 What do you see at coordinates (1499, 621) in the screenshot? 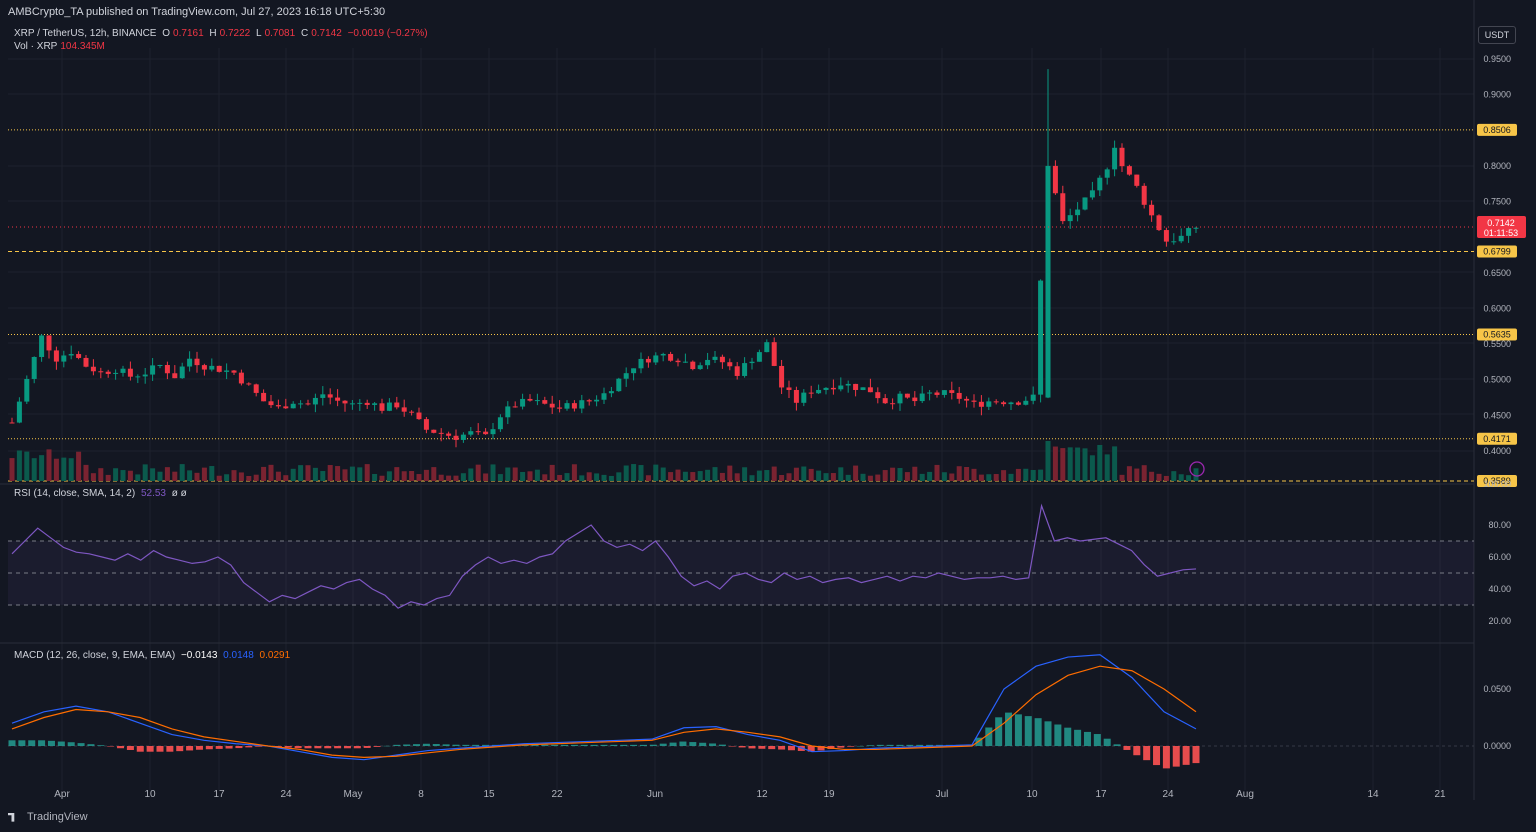
I see `rsi-tick-label: 20.00` at bounding box center [1499, 621].